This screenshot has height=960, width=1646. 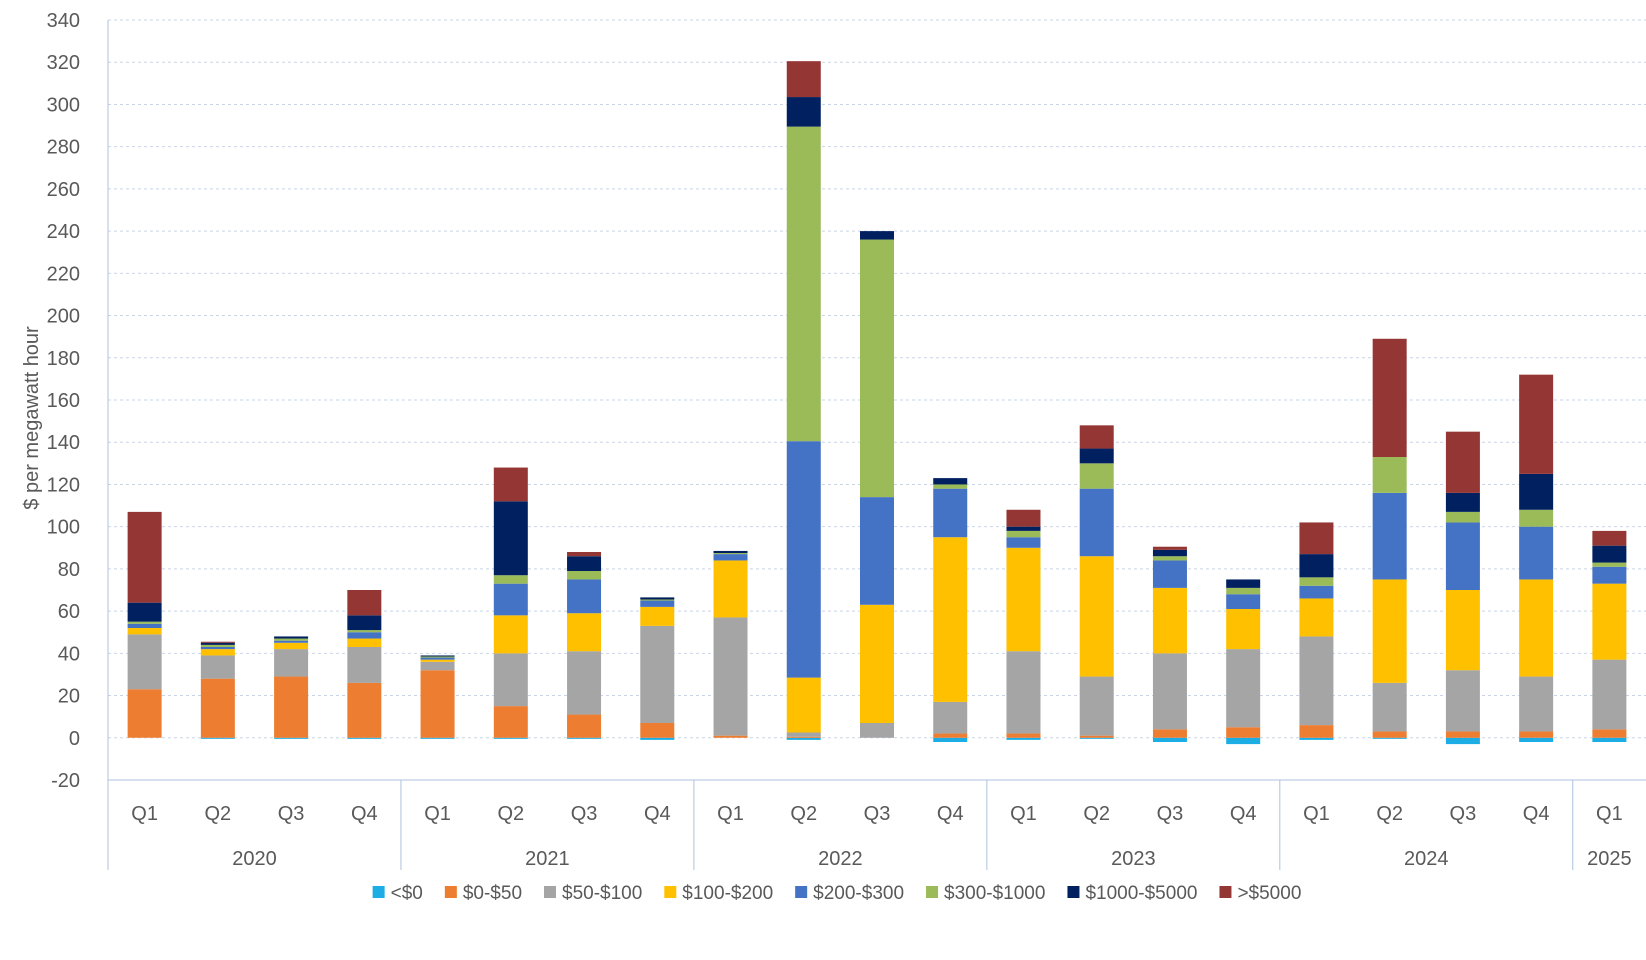 I want to click on year-label: 2024, so click(x=1426, y=859).